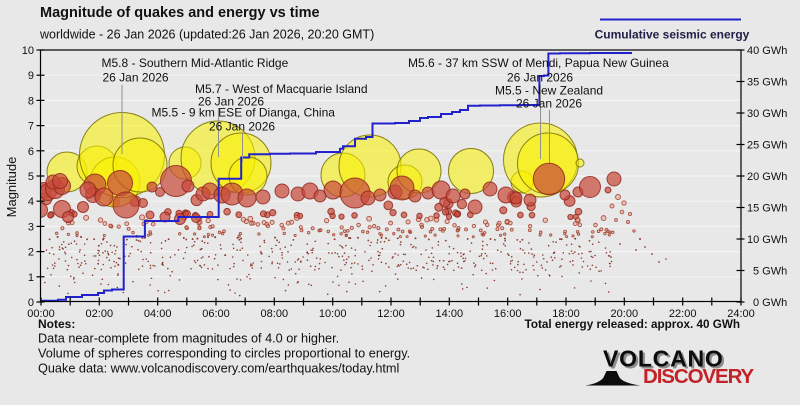 The image size is (800, 405). Describe the element at coordinates (31, 202) in the screenshot. I see `svg-text: 4` at that location.